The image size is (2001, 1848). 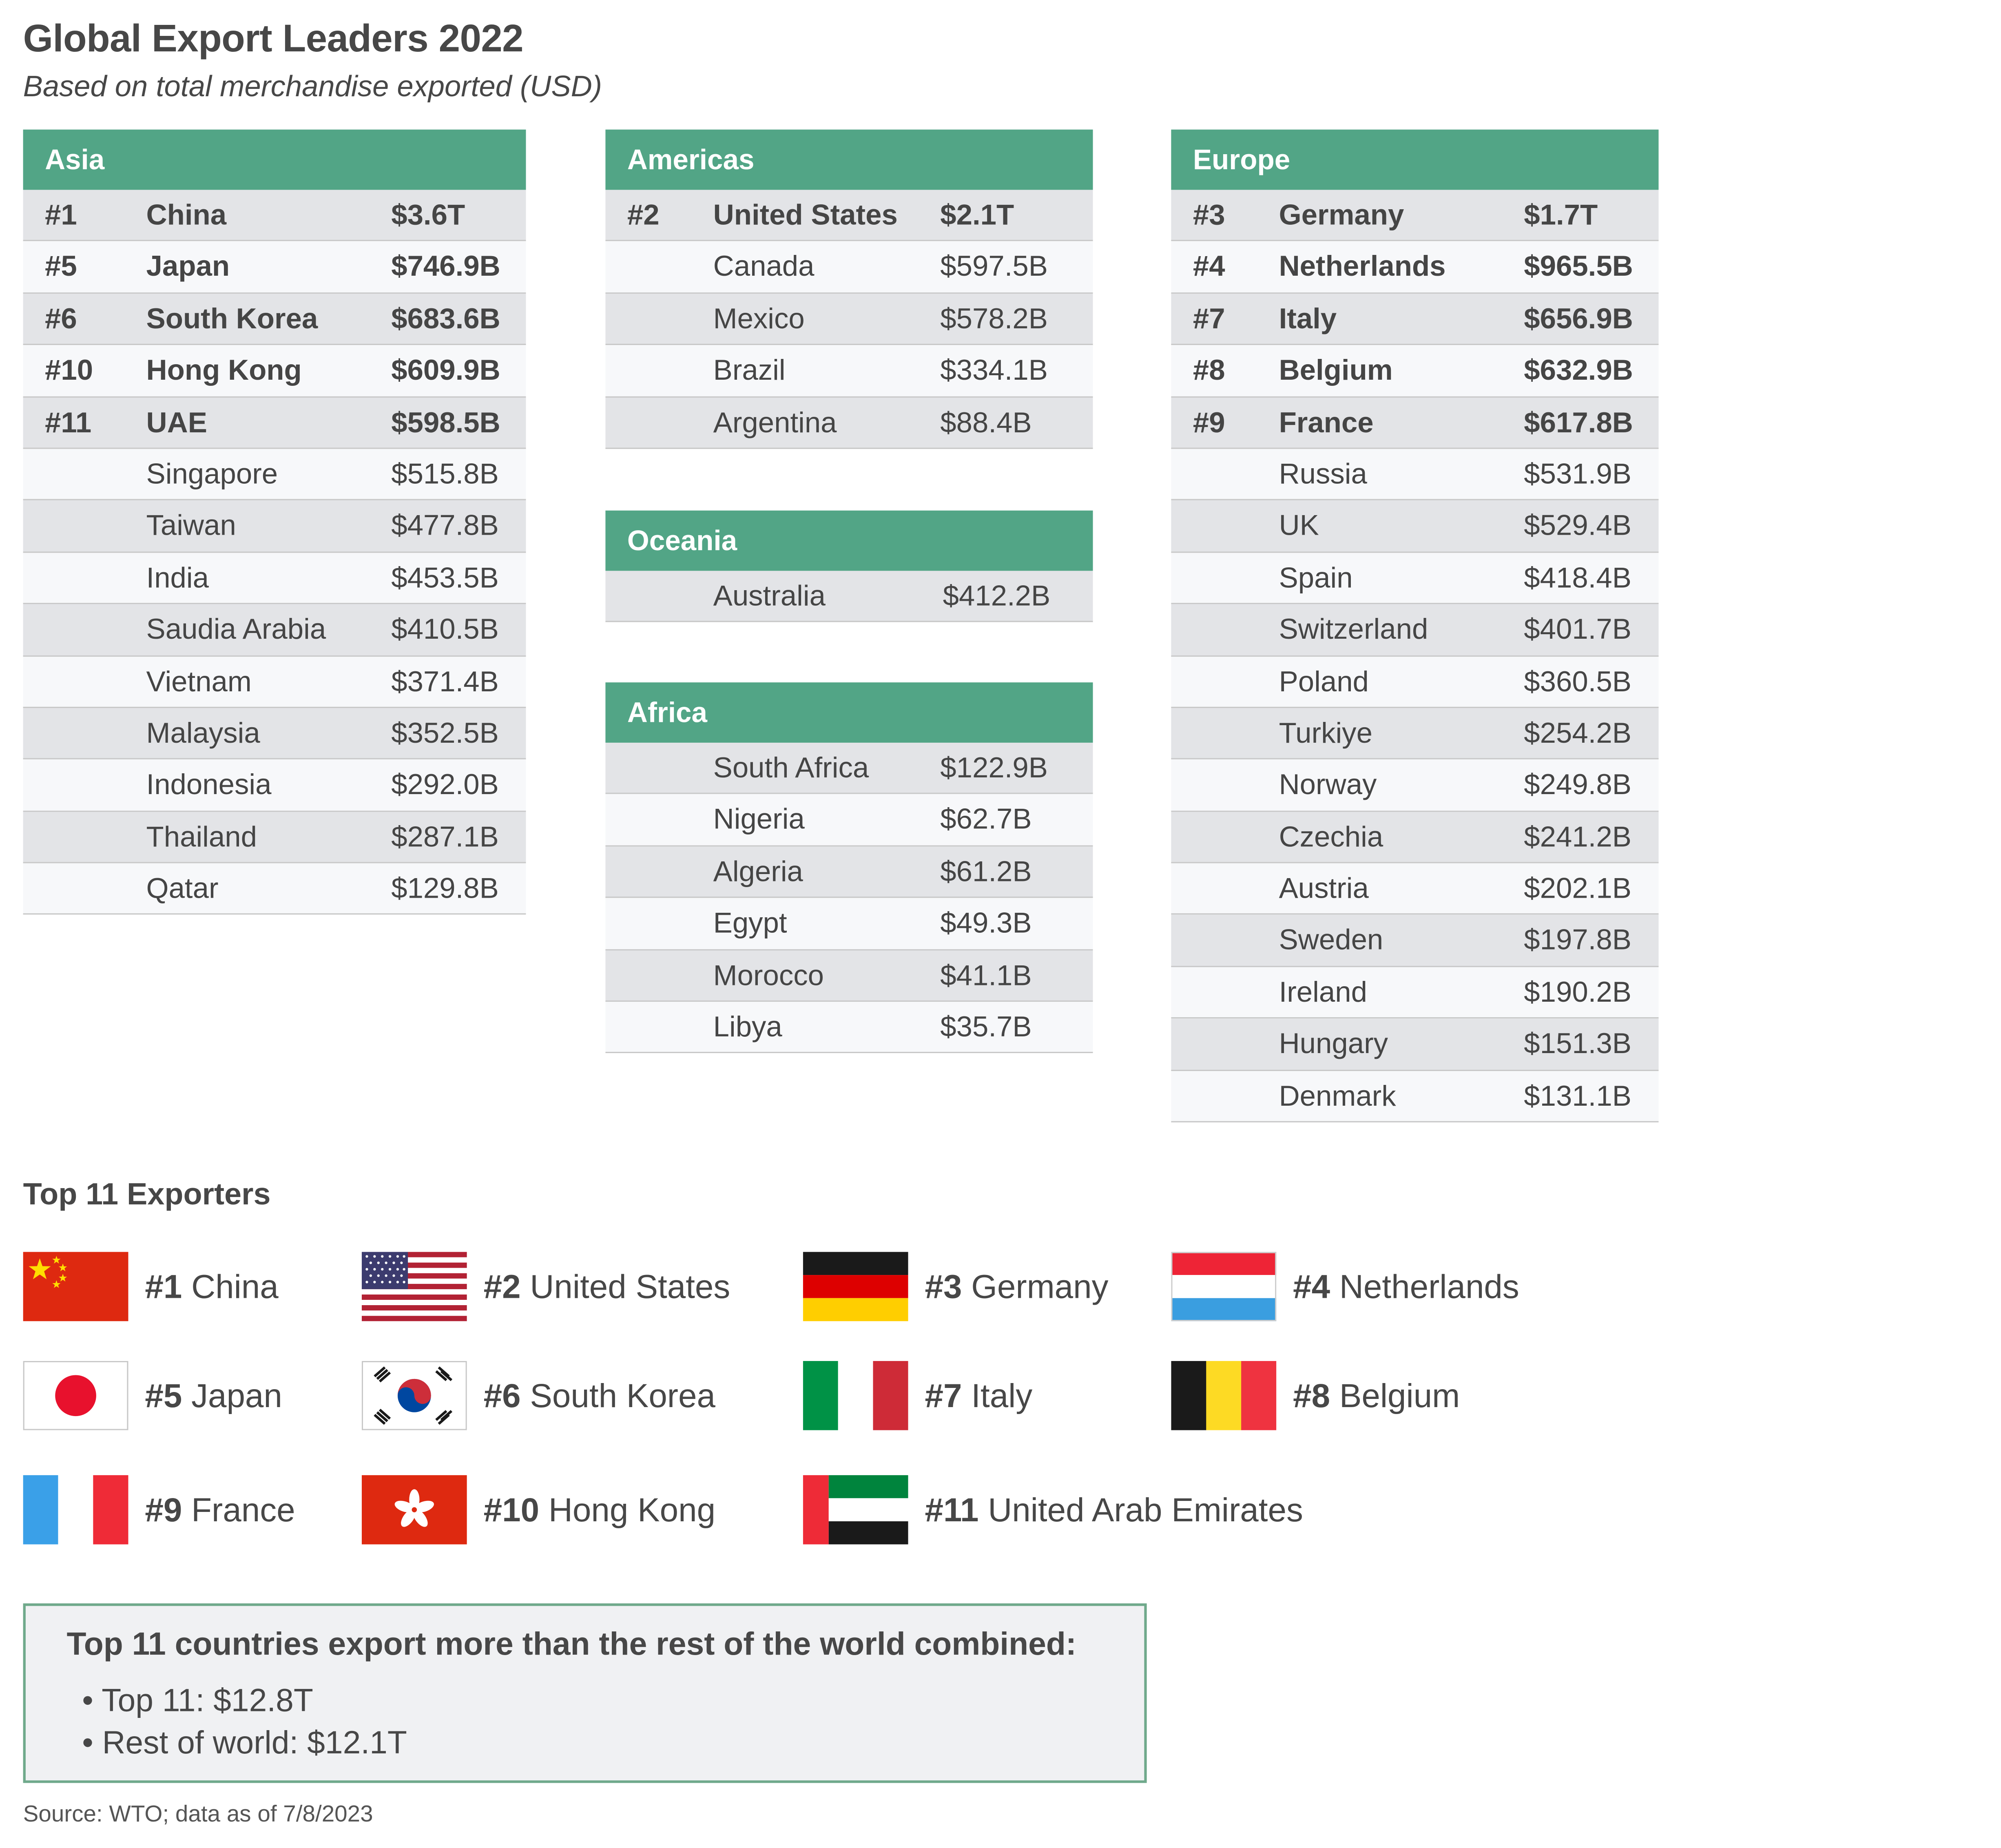 I want to click on table-row: #6 South Korea $683.6B, so click(x=274, y=319).